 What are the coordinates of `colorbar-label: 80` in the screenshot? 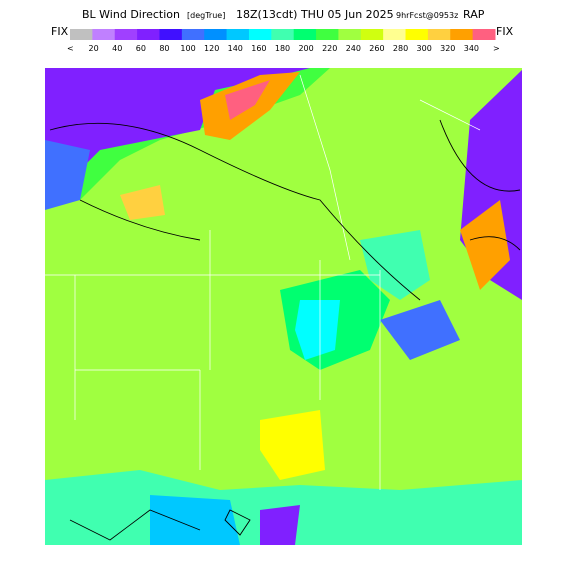 It's located at (164, 48).